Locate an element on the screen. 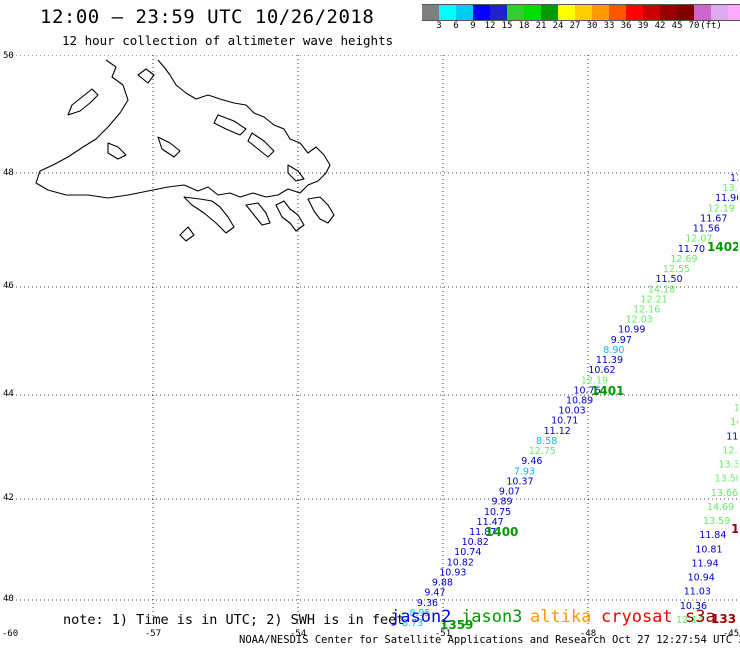 The width and height of the screenshot is (740, 650). pass-number-label: 1400 is located at coordinates (501, 532).